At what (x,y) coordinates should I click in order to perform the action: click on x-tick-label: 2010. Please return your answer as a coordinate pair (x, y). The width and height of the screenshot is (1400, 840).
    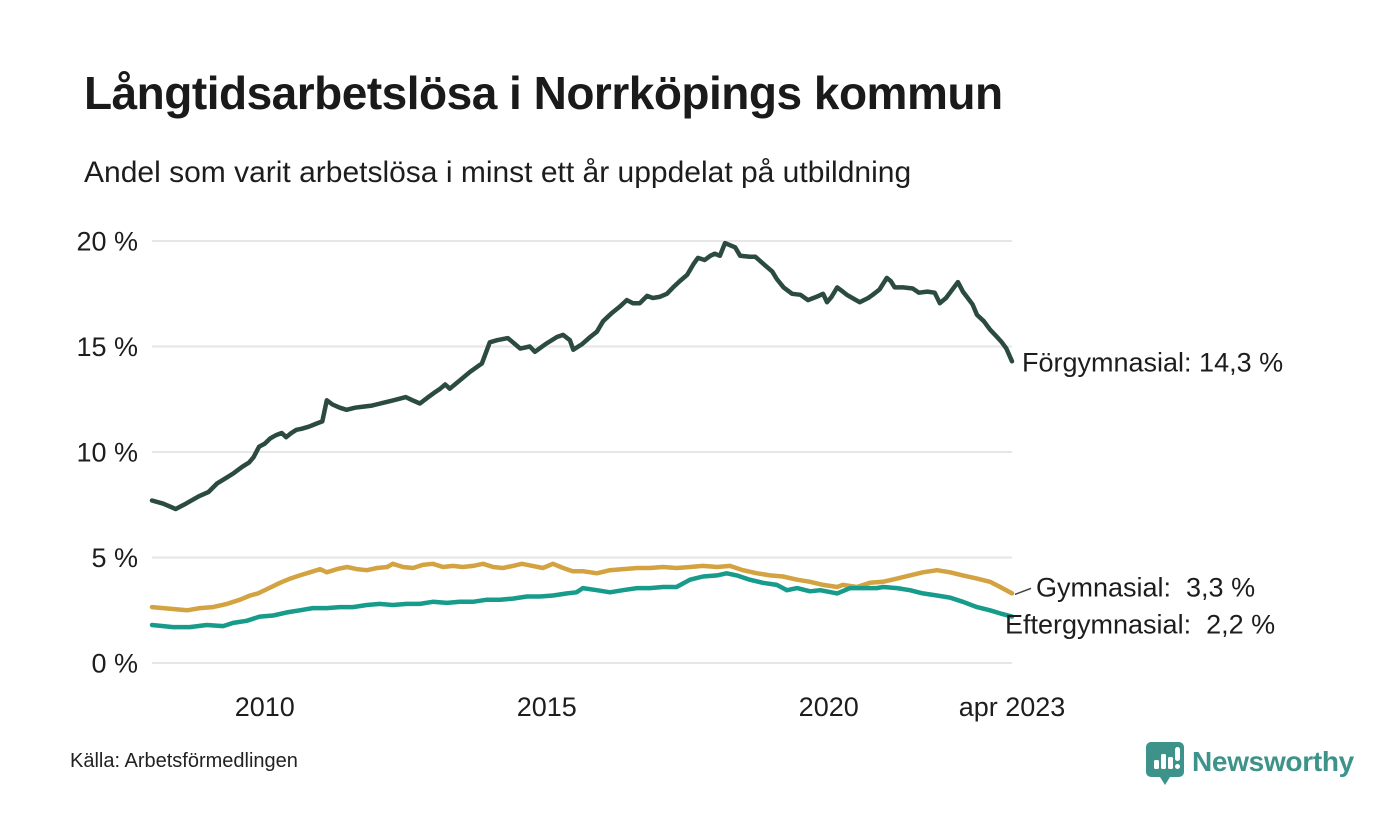
    Looking at the image, I should click on (265, 707).